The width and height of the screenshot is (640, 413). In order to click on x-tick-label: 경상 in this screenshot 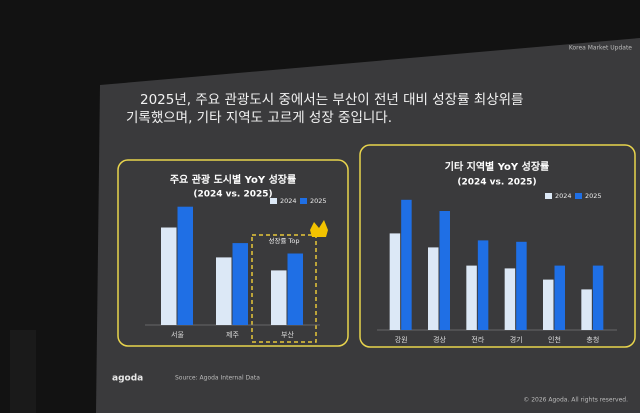, I will do `click(439, 339)`.